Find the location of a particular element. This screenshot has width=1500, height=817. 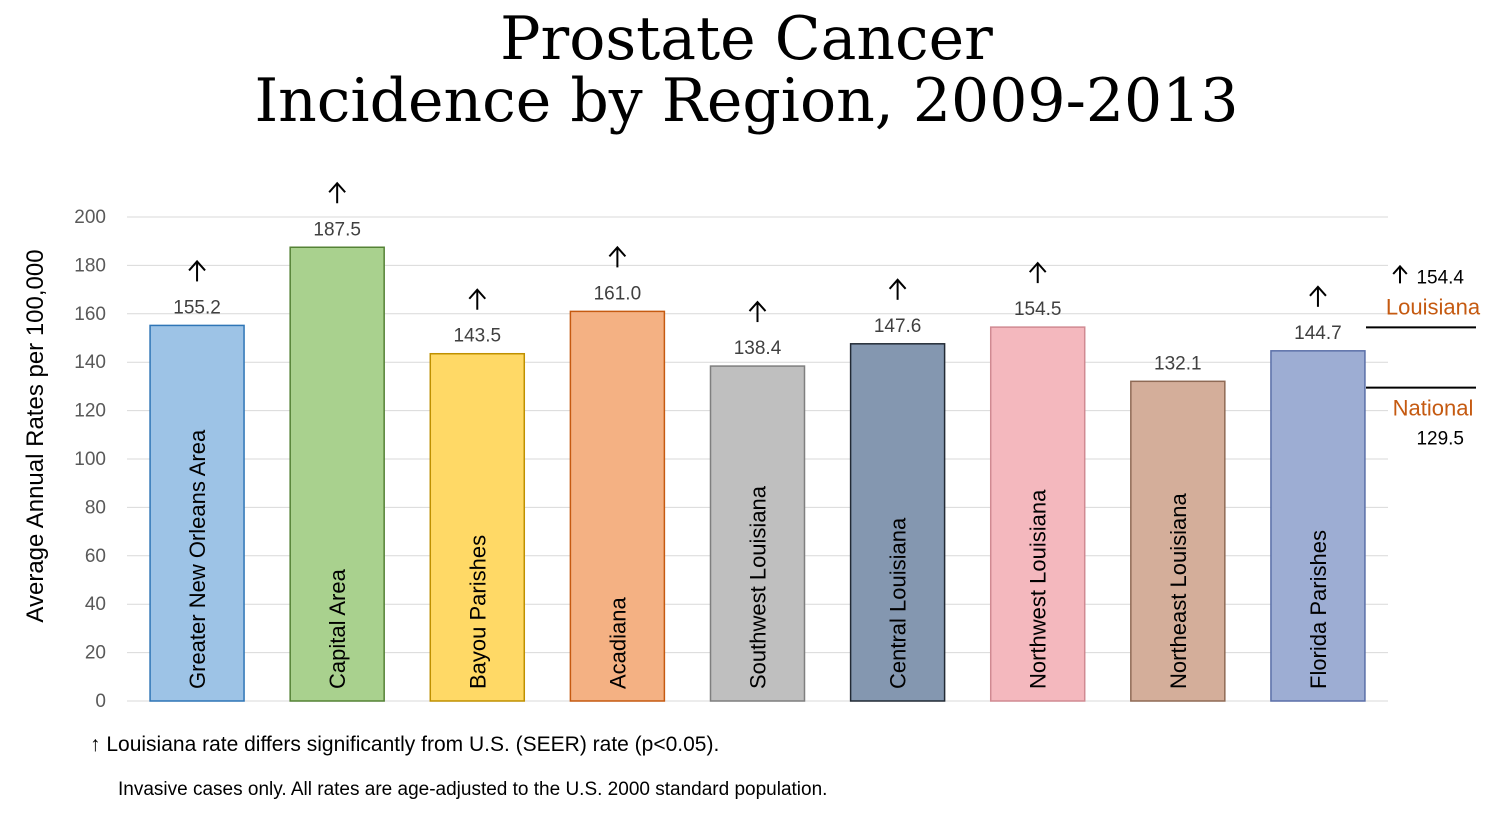

y-tick-label: 20 is located at coordinates (95, 653).